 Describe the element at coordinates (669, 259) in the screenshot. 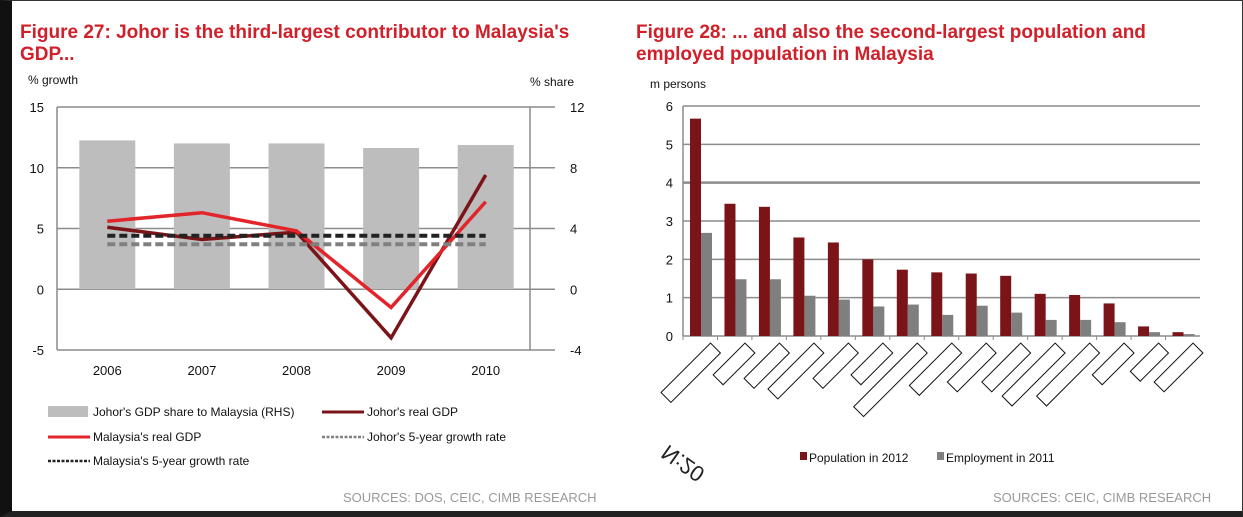

I see `y-tick-label: 2` at that location.